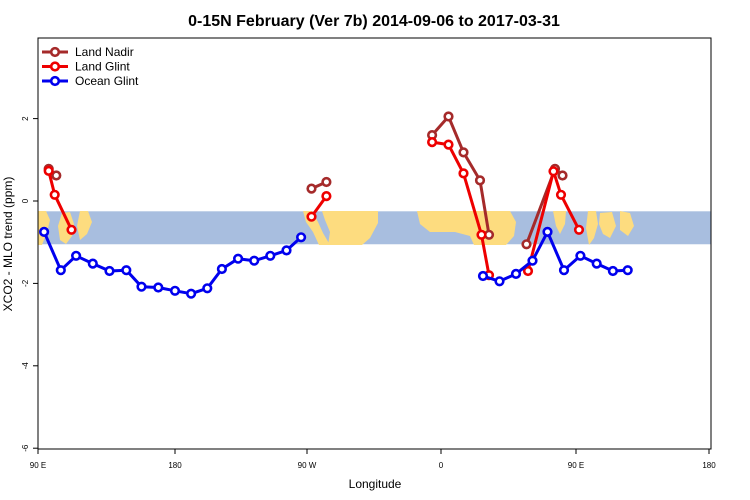 The image size is (750, 500). What do you see at coordinates (104, 52) in the screenshot?
I see `legend-label: Land Nadir` at bounding box center [104, 52].